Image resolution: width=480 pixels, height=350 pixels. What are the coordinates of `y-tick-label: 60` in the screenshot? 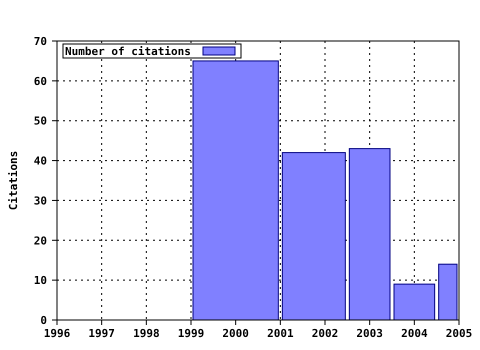 It's located at (40, 81).